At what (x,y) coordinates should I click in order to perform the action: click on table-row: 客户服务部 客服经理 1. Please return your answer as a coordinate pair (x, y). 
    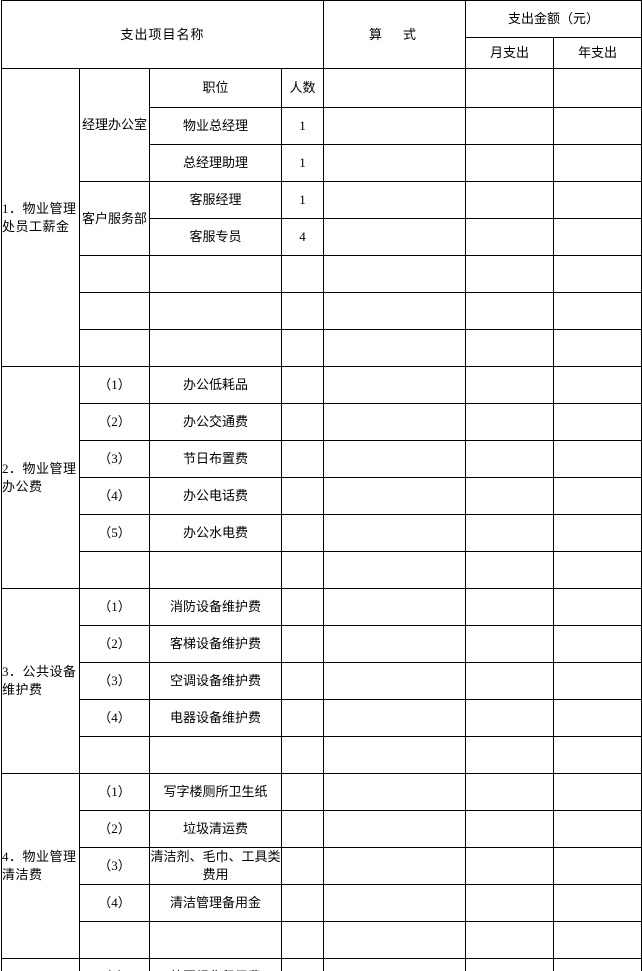
    Looking at the image, I should click on (322, 218).